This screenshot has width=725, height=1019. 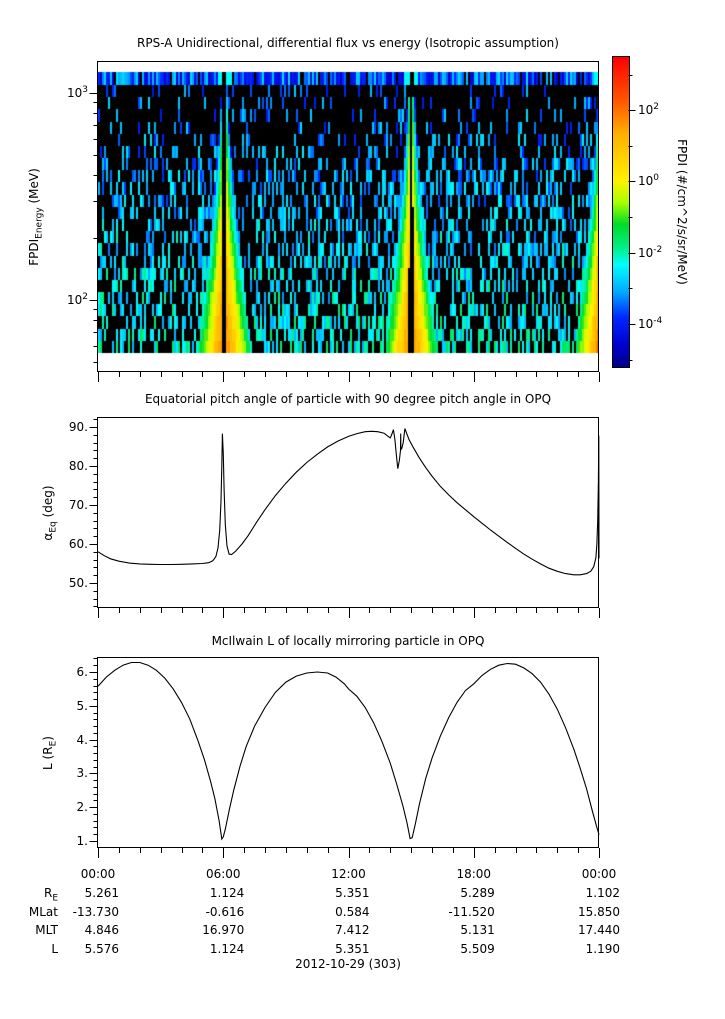 What do you see at coordinates (682, 212) in the screenshot?
I see `colorbar-axis-label: FPDI (#/cm^2/s/sr/MeV)` at bounding box center [682, 212].